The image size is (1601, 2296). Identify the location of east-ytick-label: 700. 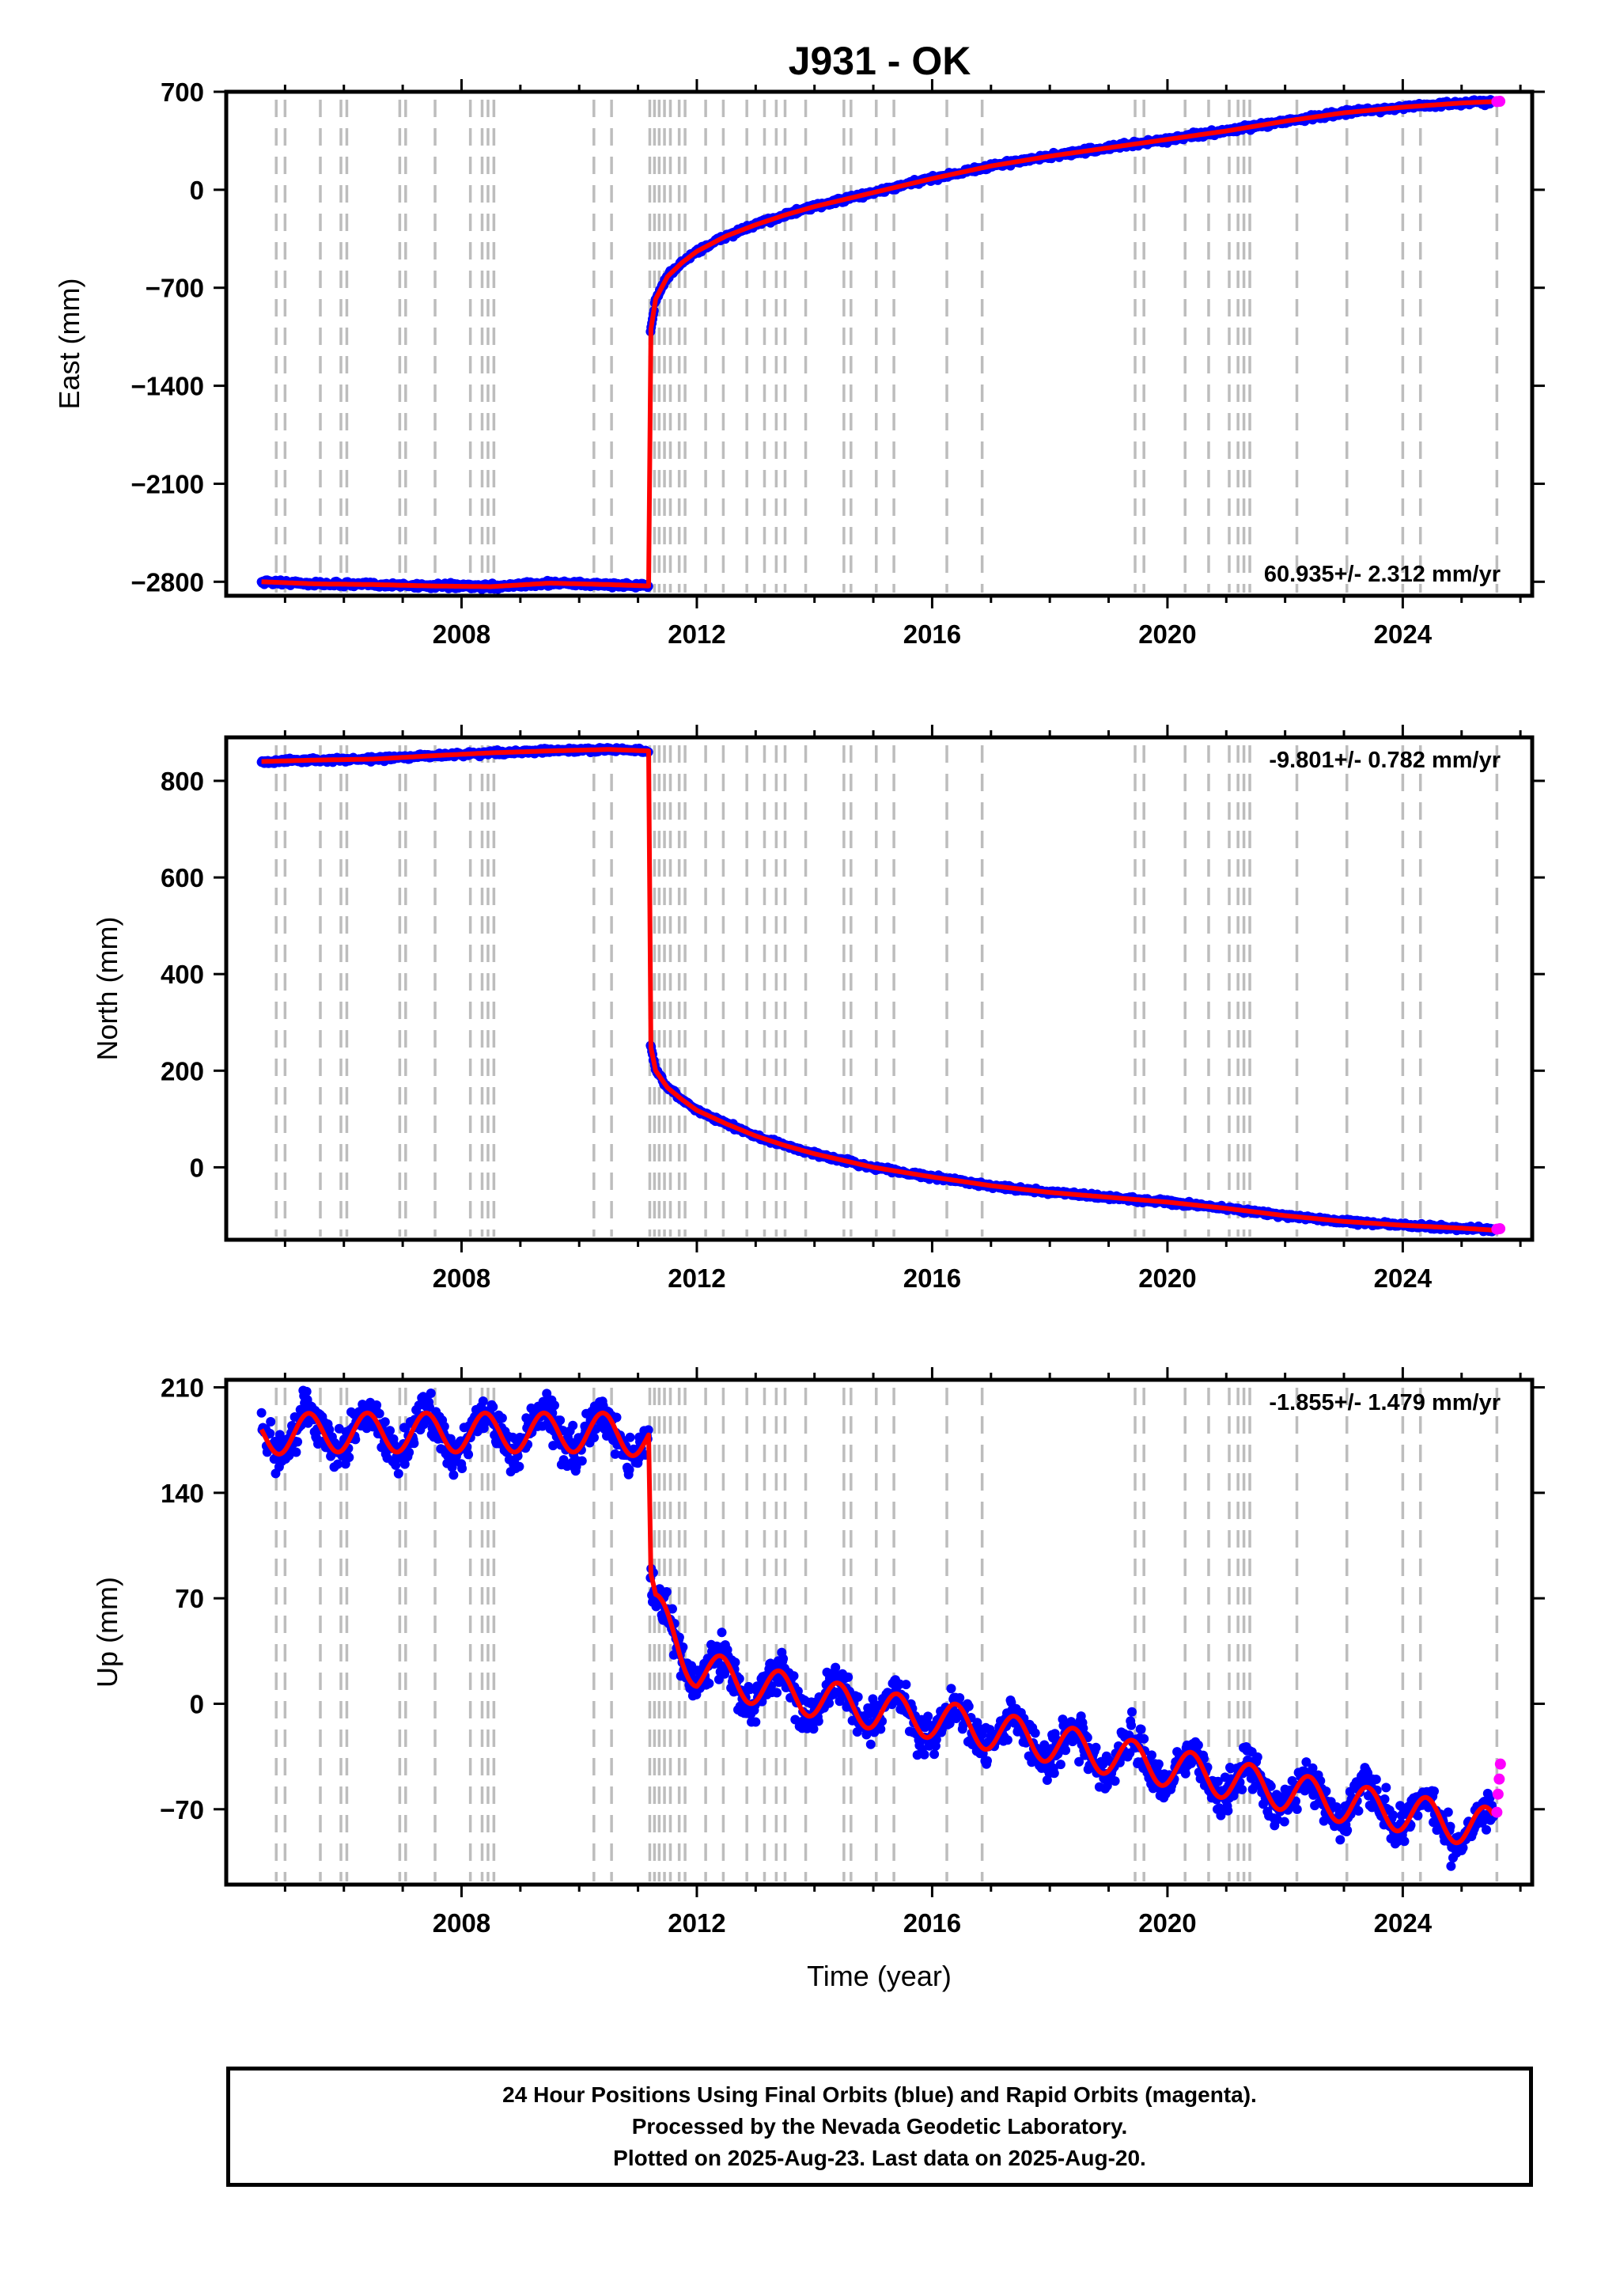
(183, 92).